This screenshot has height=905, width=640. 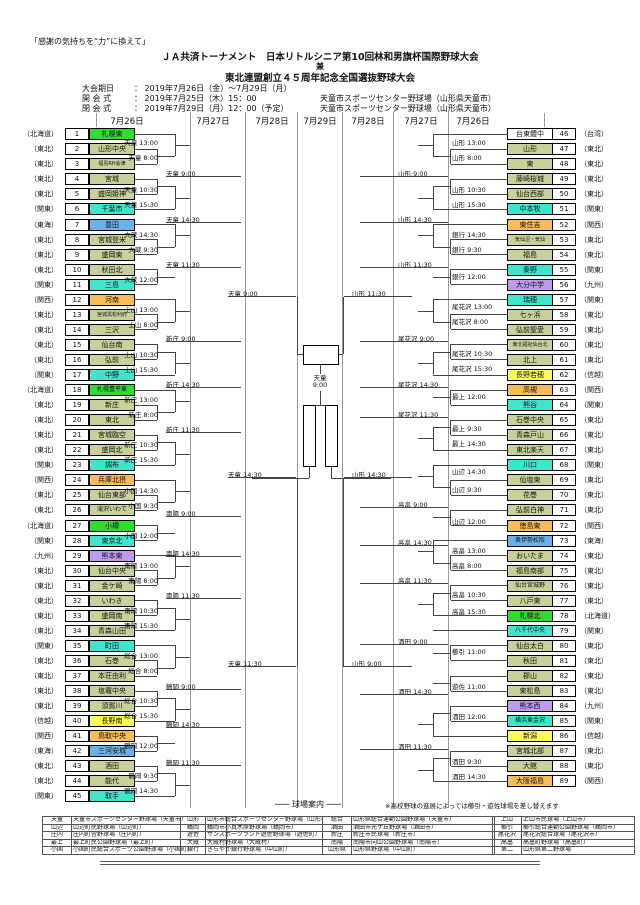 What do you see at coordinates (112, 600) in the screenshot?
I see `team-name: いわき` at bounding box center [112, 600].